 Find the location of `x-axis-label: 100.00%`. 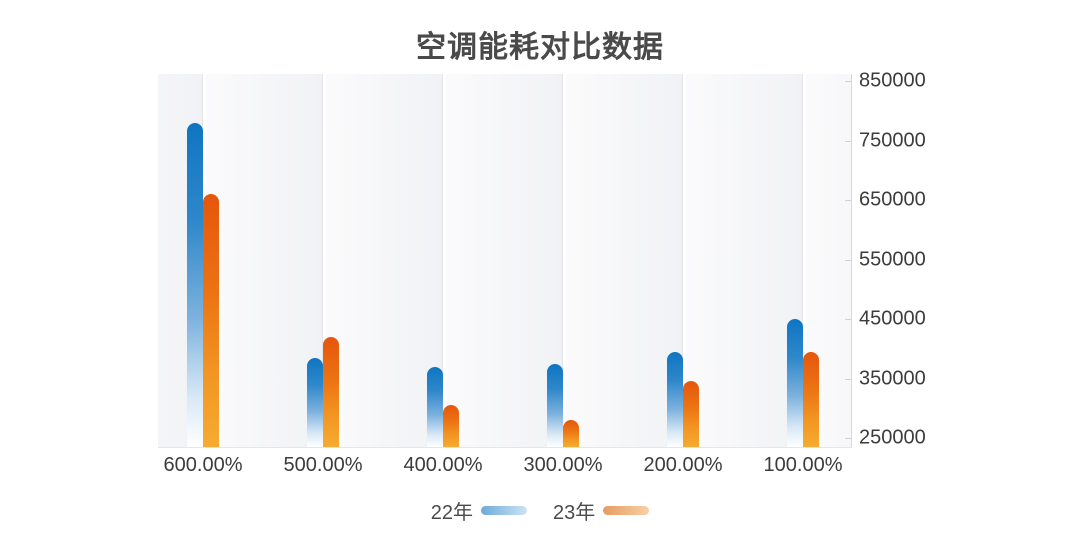

x-axis-label: 100.00% is located at coordinates (803, 465).